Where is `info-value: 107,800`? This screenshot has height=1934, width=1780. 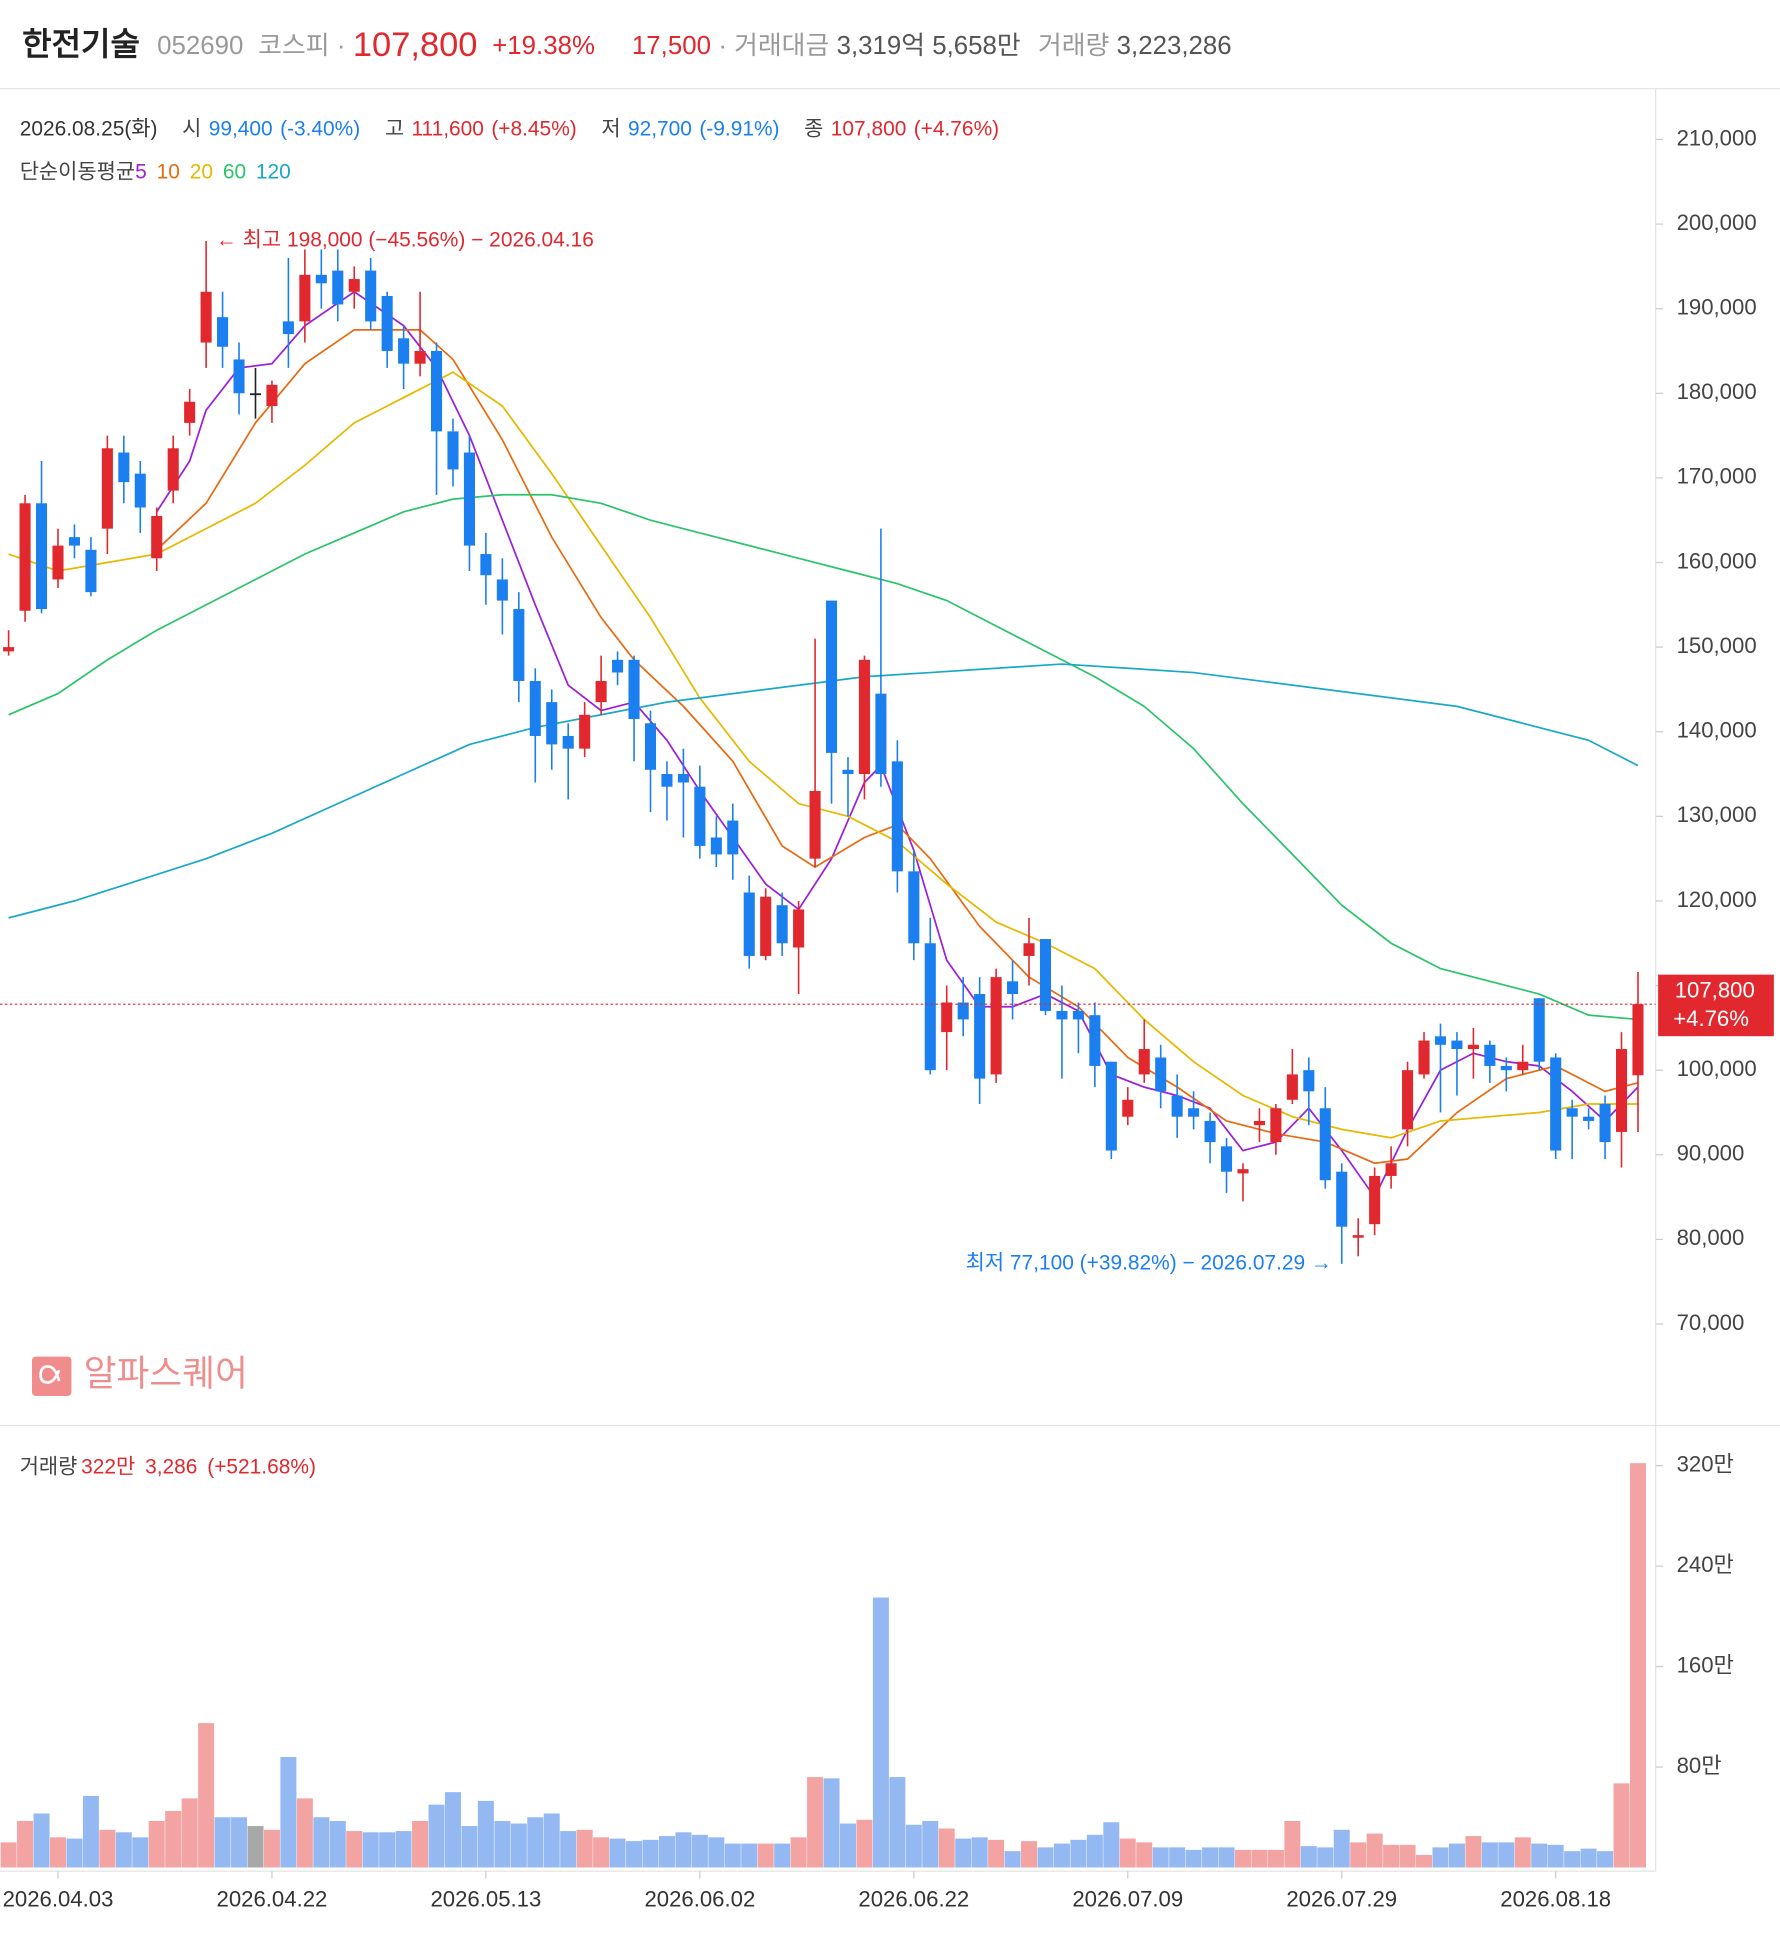 info-value: 107,800 is located at coordinates (869, 128).